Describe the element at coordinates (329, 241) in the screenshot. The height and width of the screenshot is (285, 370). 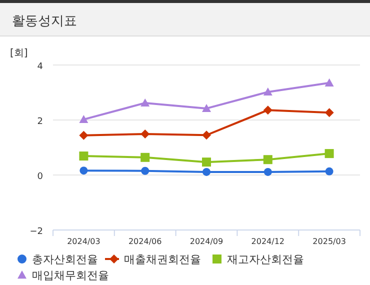
I see `x-tick-label: 2025/03` at that location.